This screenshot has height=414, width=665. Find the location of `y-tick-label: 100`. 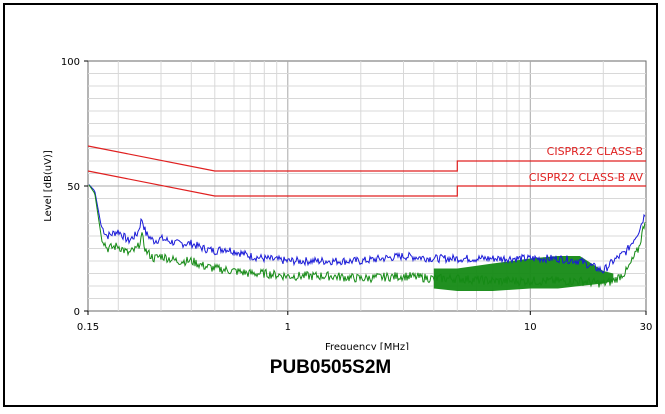

y-tick-label: 100 is located at coordinates (70, 62).